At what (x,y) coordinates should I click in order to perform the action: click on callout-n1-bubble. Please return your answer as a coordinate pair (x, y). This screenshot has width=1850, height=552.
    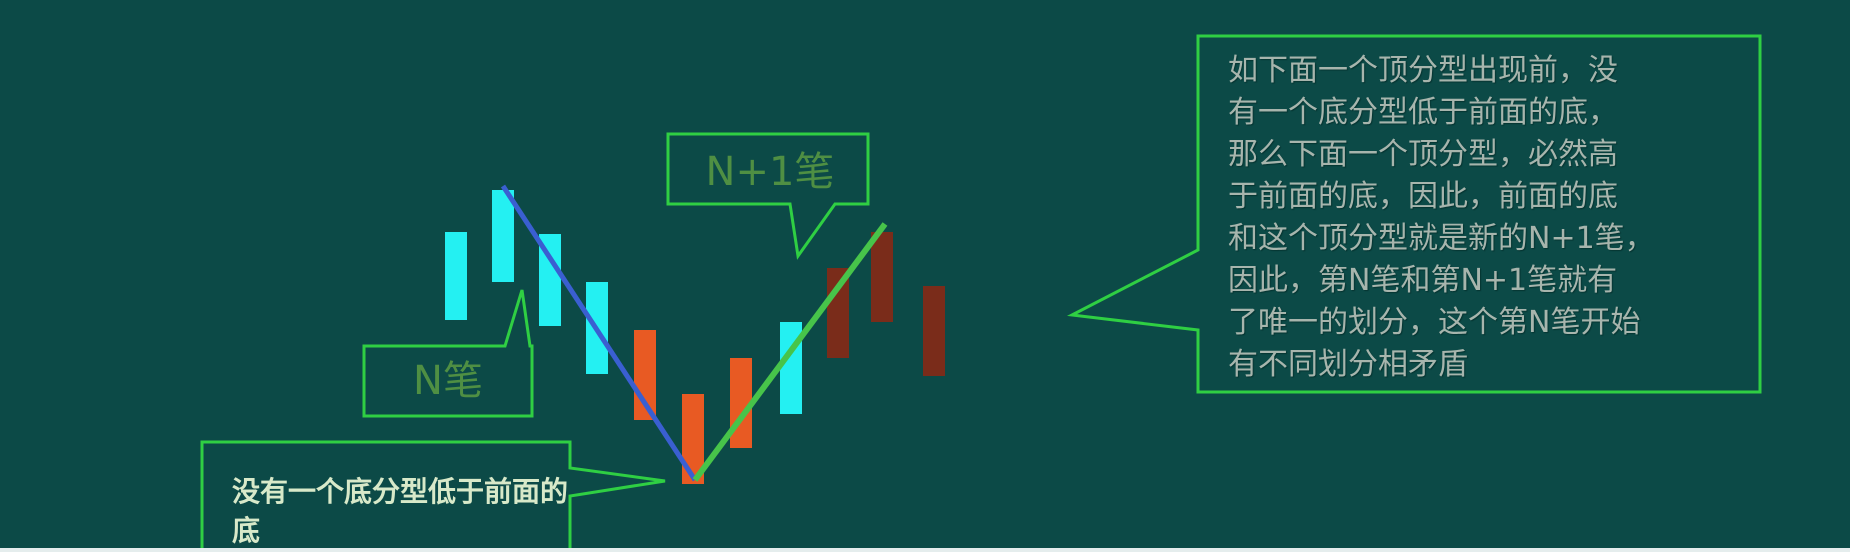
    Looking at the image, I should click on (768, 196).